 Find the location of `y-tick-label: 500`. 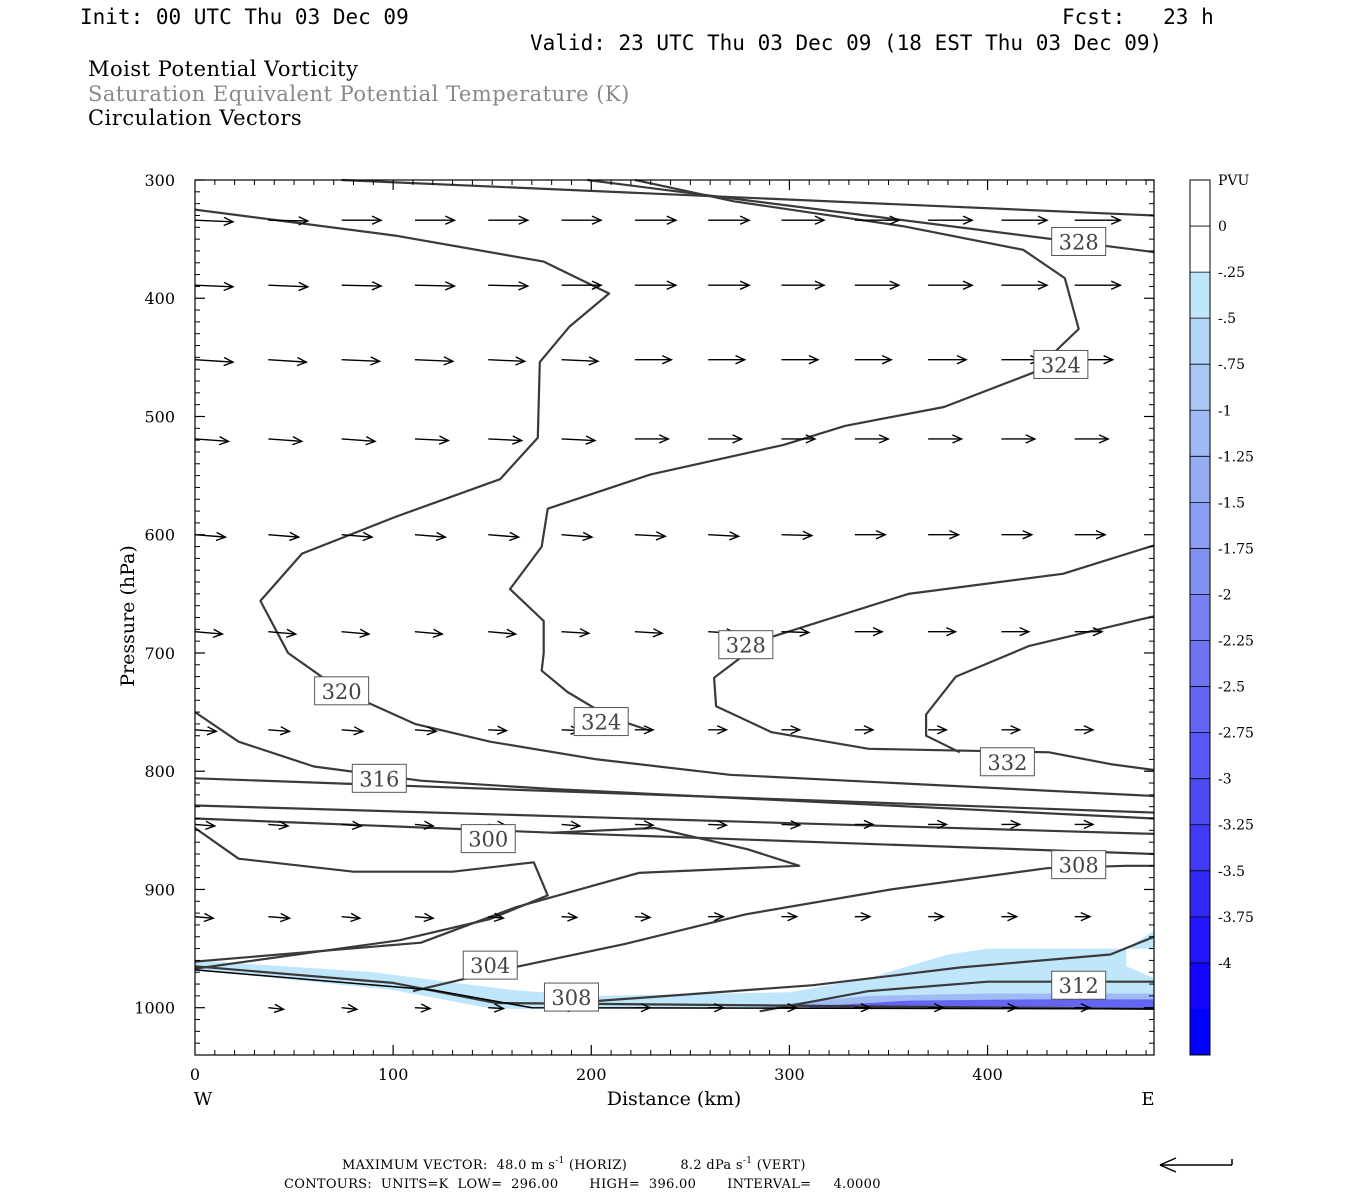

y-tick-label: 500 is located at coordinates (159, 416).